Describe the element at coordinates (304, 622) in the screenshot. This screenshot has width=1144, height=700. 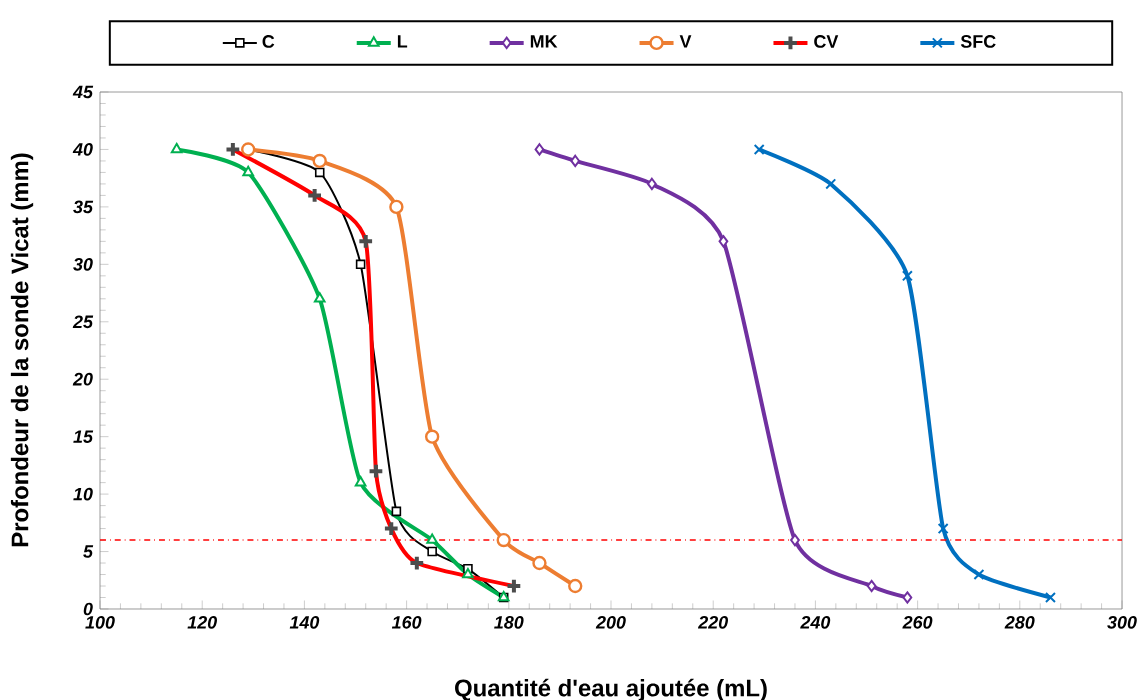
I see `x-tick-label: 140` at that location.